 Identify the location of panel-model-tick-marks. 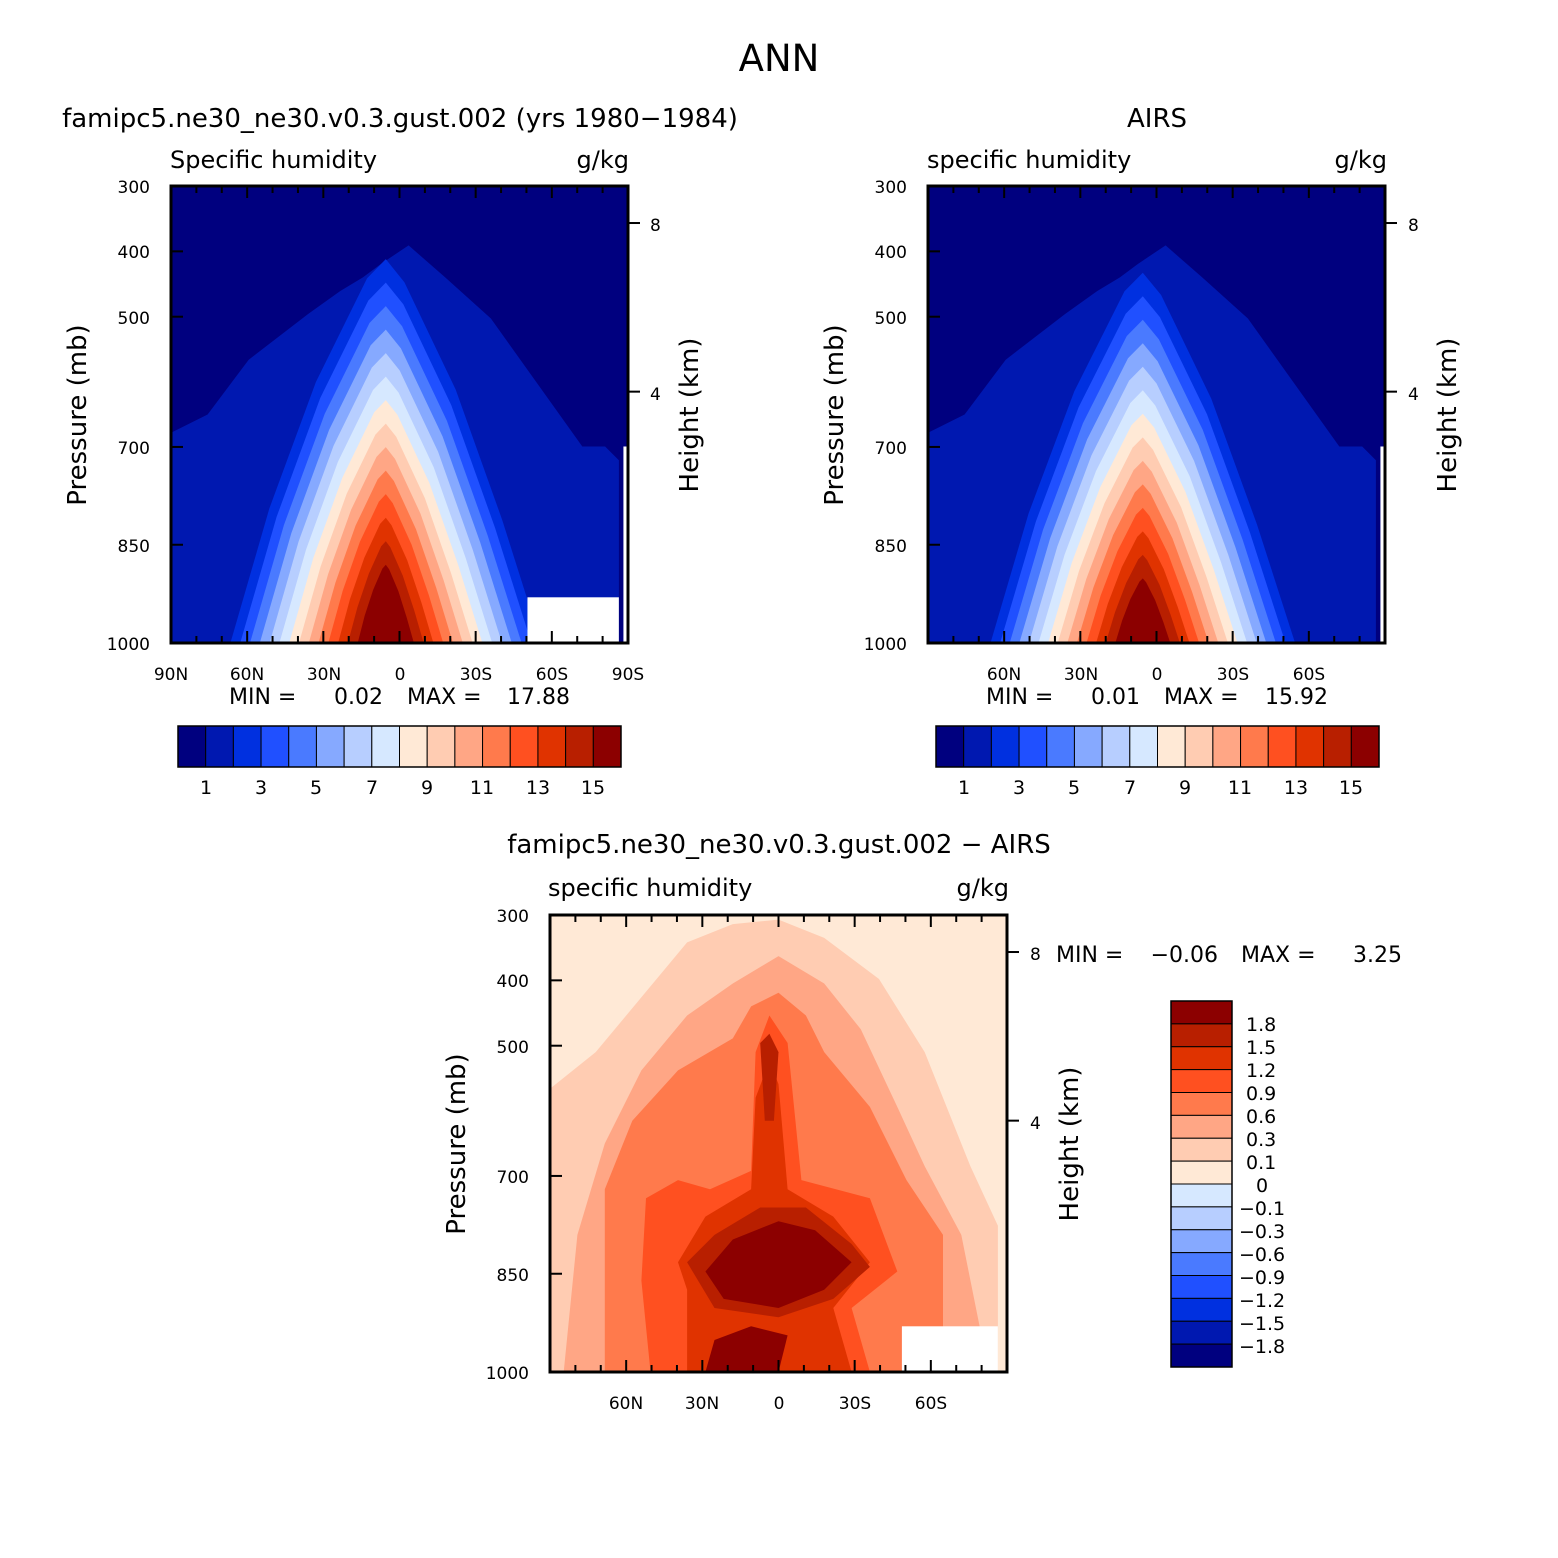
(405, 414).